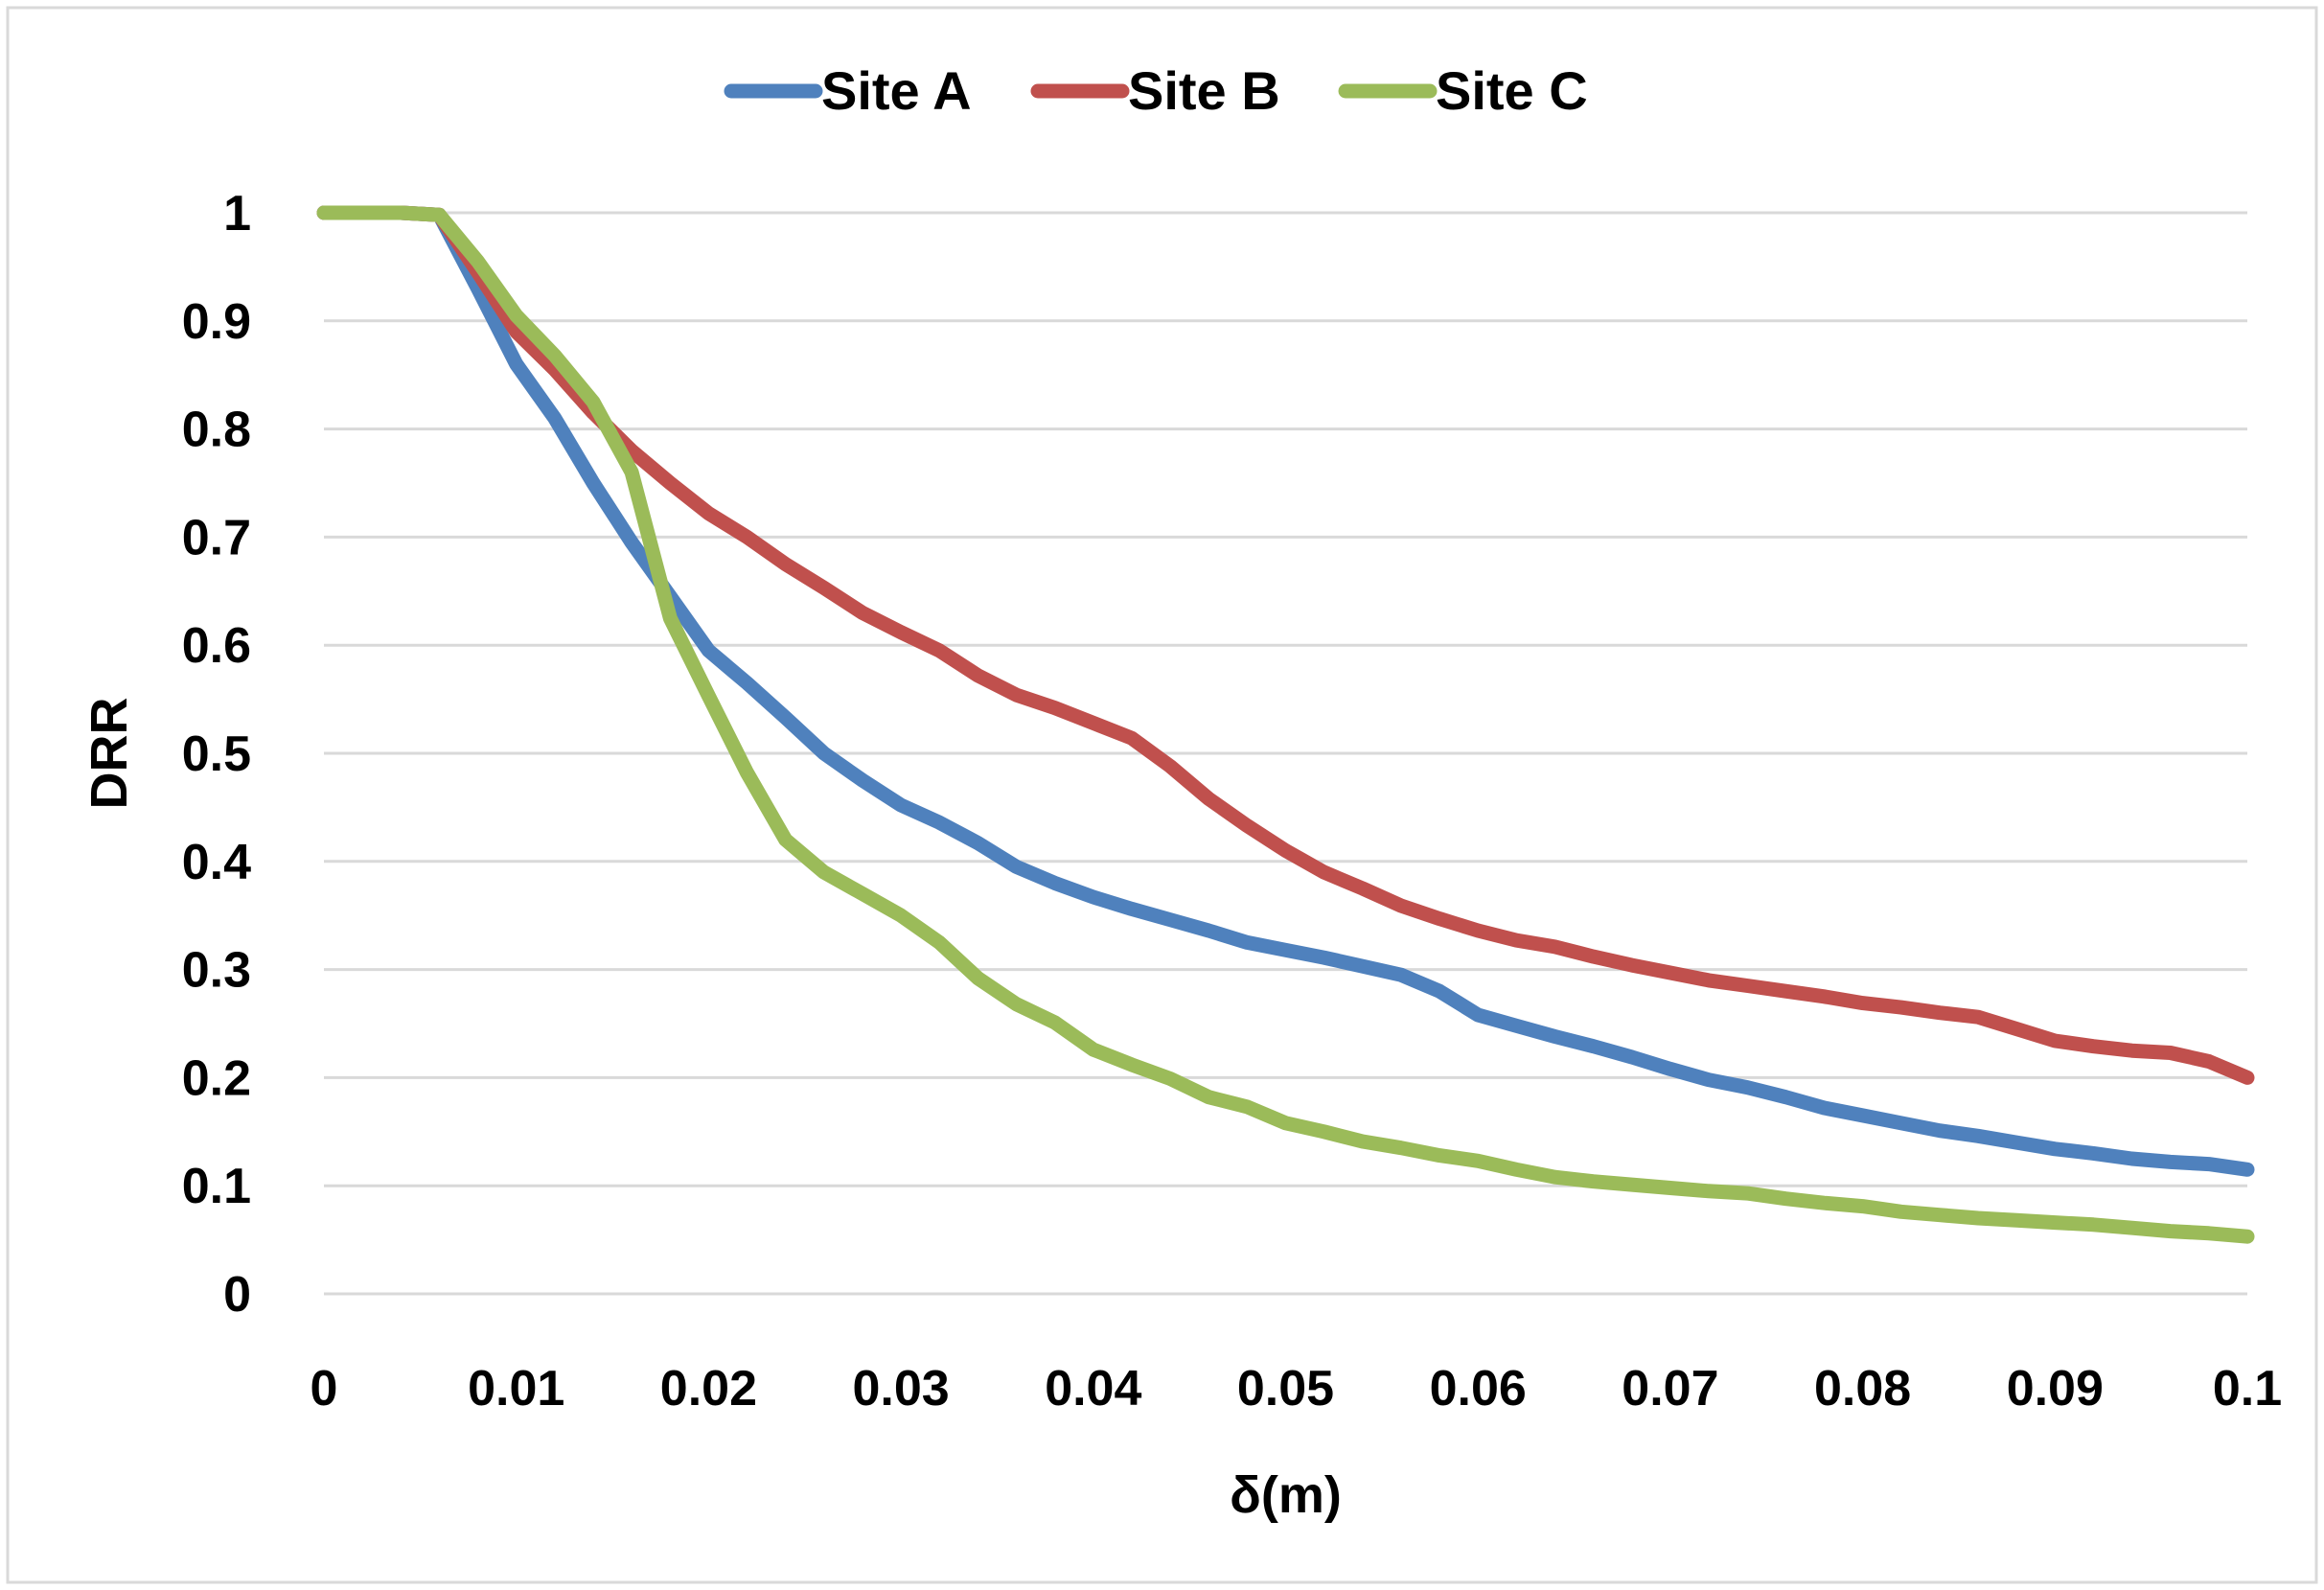 Image resolution: width=2324 pixels, height=1590 pixels. I want to click on y-tick-label: 0, so click(237, 1295).